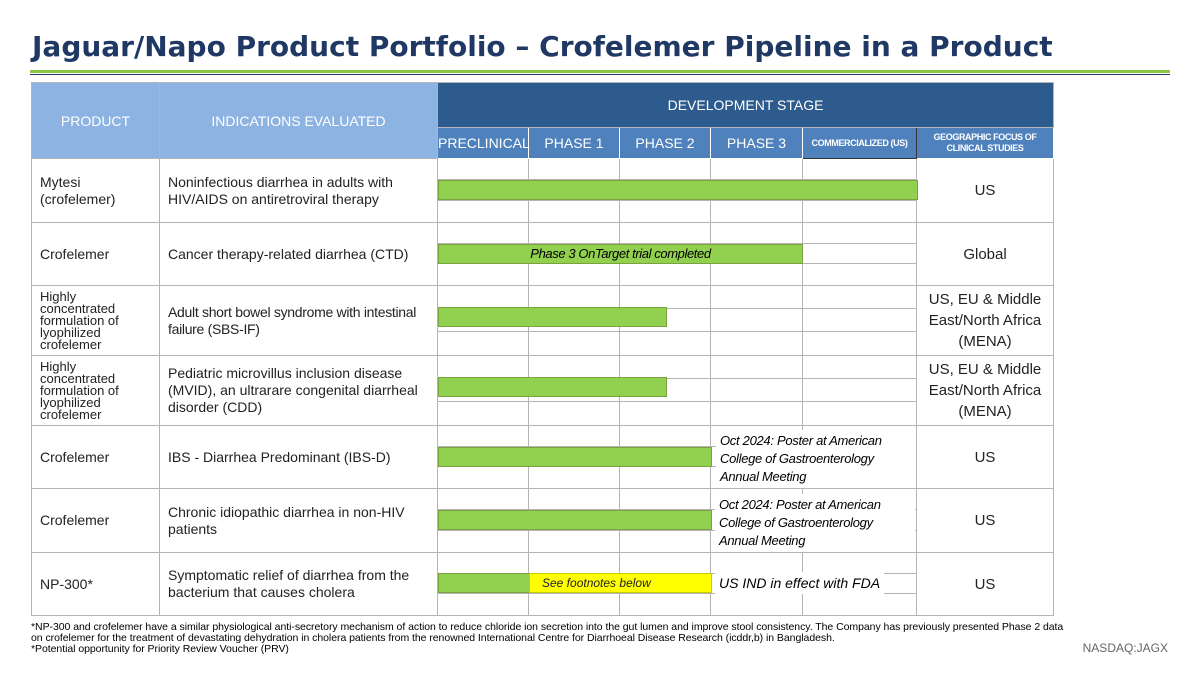 The height and width of the screenshot is (675, 1200). I want to click on header-stage-commercialized: COMMERCIALIZED (US), so click(859, 143).